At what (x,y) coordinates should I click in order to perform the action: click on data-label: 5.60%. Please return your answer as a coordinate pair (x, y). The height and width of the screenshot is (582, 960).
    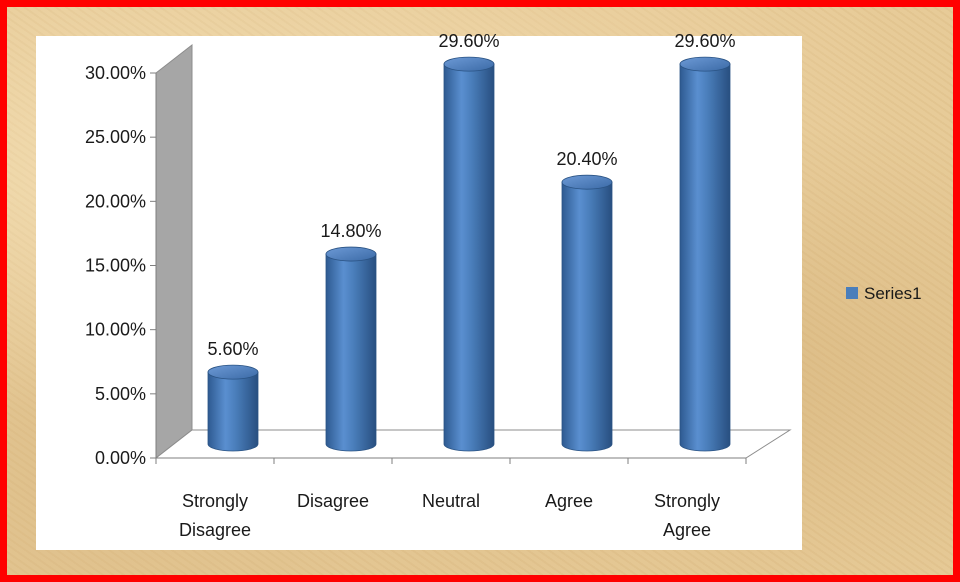
    Looking at the image, I should click on (232, 349).